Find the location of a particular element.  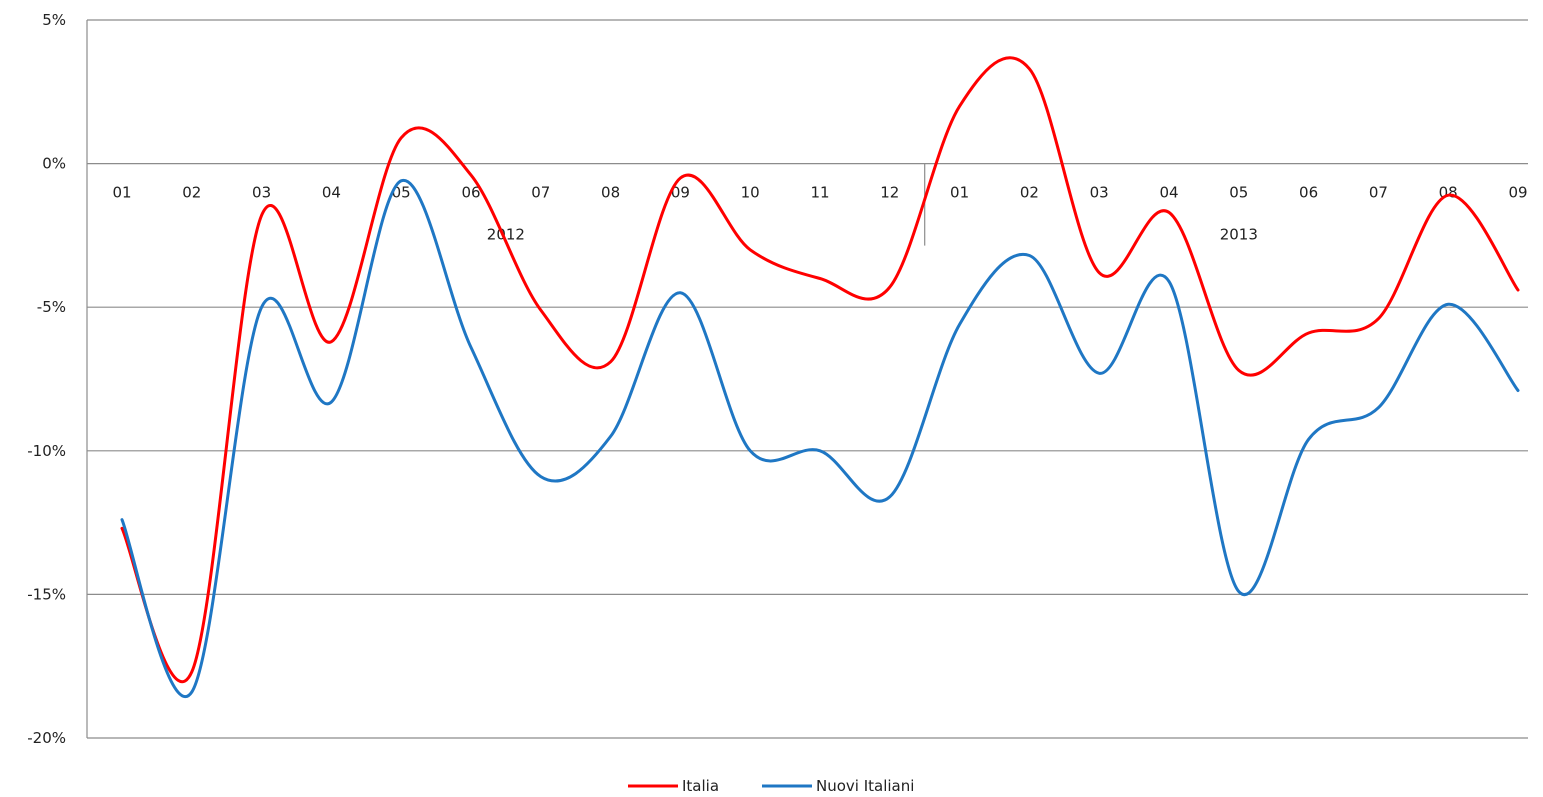

y-tick-label: -5% is located at coordinates (51, 307).